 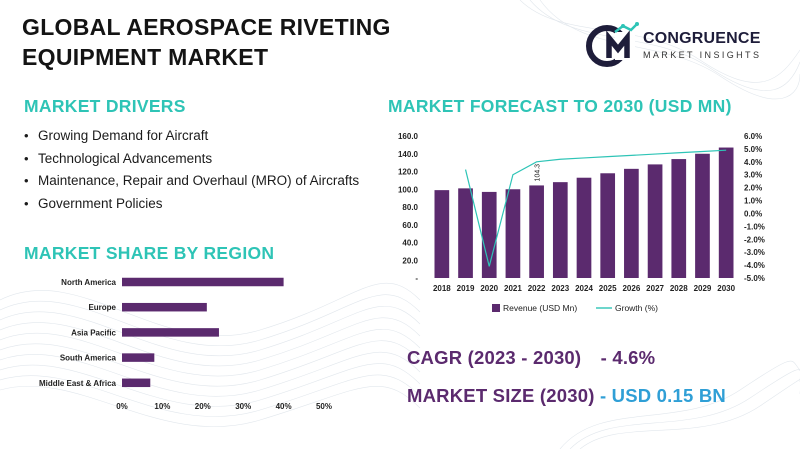 I want to click on y2-tick-label: 4.0%, so click(x=753, y=162).